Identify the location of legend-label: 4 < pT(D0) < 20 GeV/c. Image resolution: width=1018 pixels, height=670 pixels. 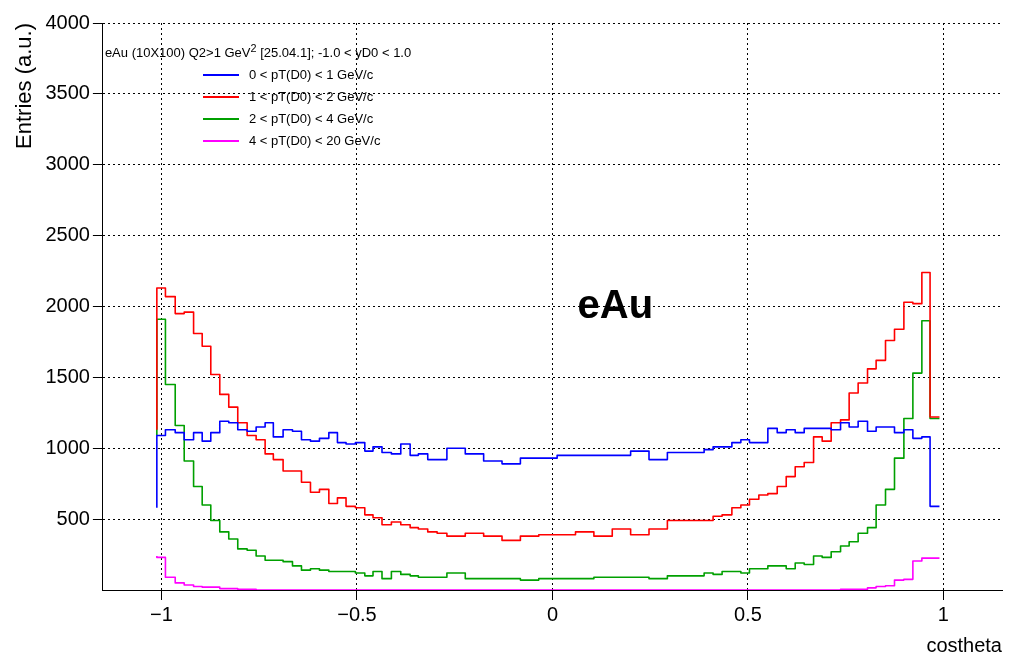
(314, 141).